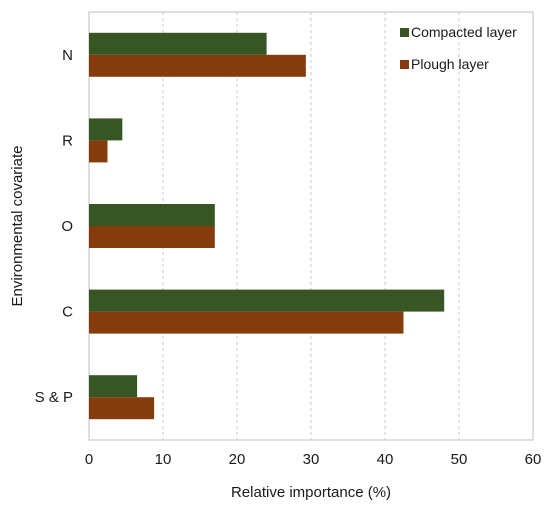 This screenshot has width=550, height=510. I want to click on x-tick-label: 0, so click(89, 459).